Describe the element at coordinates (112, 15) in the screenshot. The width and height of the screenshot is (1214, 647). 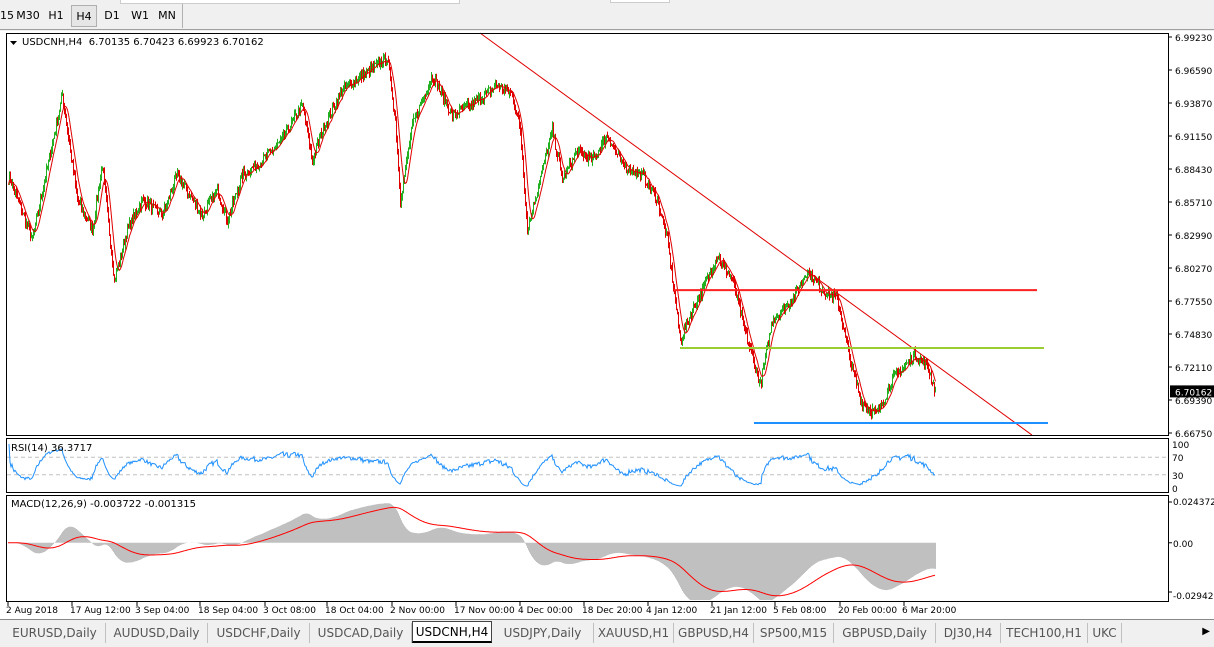
I see `timeframe-d1: D1` at that location.